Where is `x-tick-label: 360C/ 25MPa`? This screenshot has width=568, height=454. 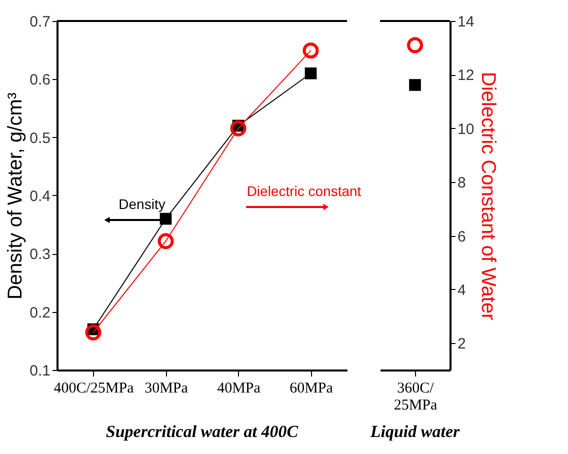
x-tick-label: 360C/ 25MPa is located at coordinates (416, 397).